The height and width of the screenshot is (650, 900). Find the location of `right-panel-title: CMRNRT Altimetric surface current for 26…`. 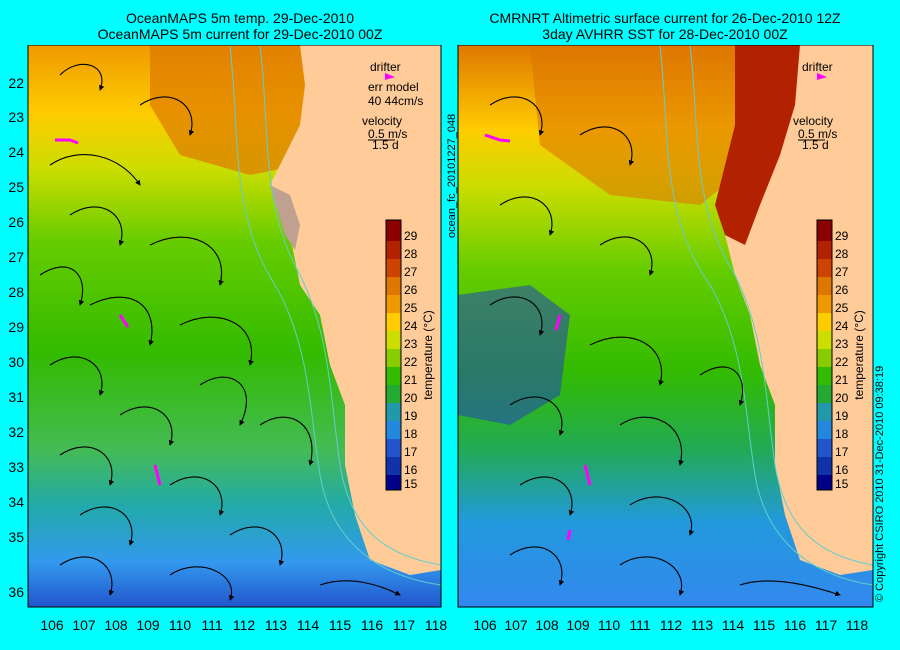

right-panel-title: CMRNRT Altimetric surface current for 26… is located at coordinates (665, 26).